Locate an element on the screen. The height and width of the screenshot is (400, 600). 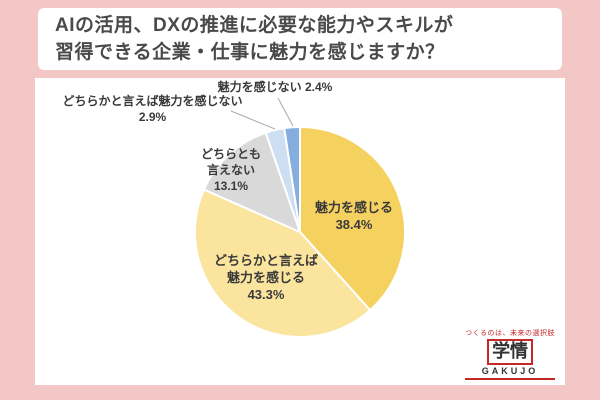
logo-tagline: つくるのは、未来の選択肢 is located at coordinates (510, 334).